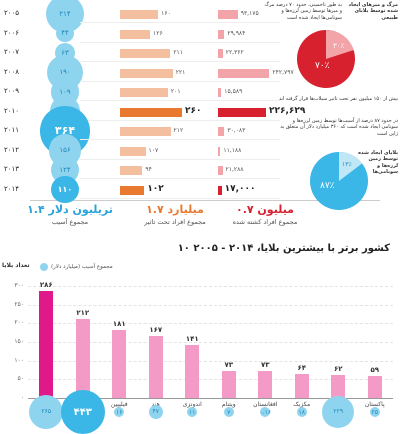  What do you see at coordinates (302, 404) in the screenshot?
I see `category-label: مکزیک` at bounding box center [302, 404].